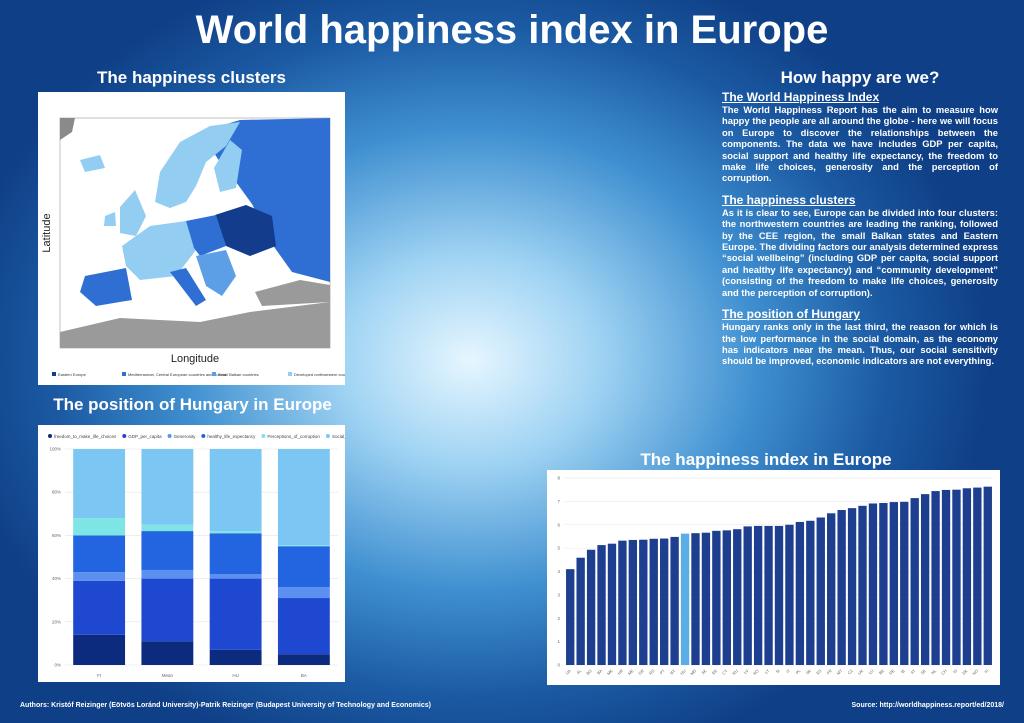 Image resolution: width=1024 pixels, height=723 pixels. Describe the element at coordinates (756, 672) in the screenshot. I see `x-tick-label: RO` at that location.